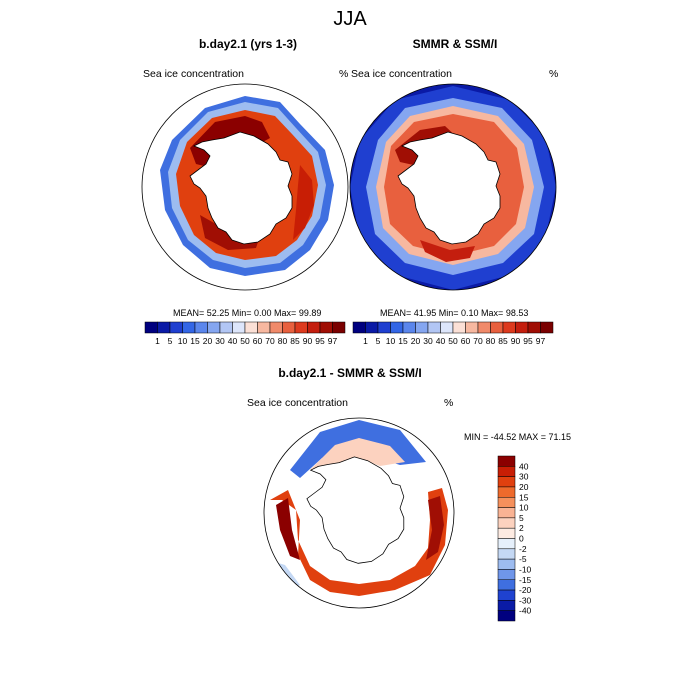 This screenshot has height=700, width=700. I want to click on panel-2-map, so click(453, 187).